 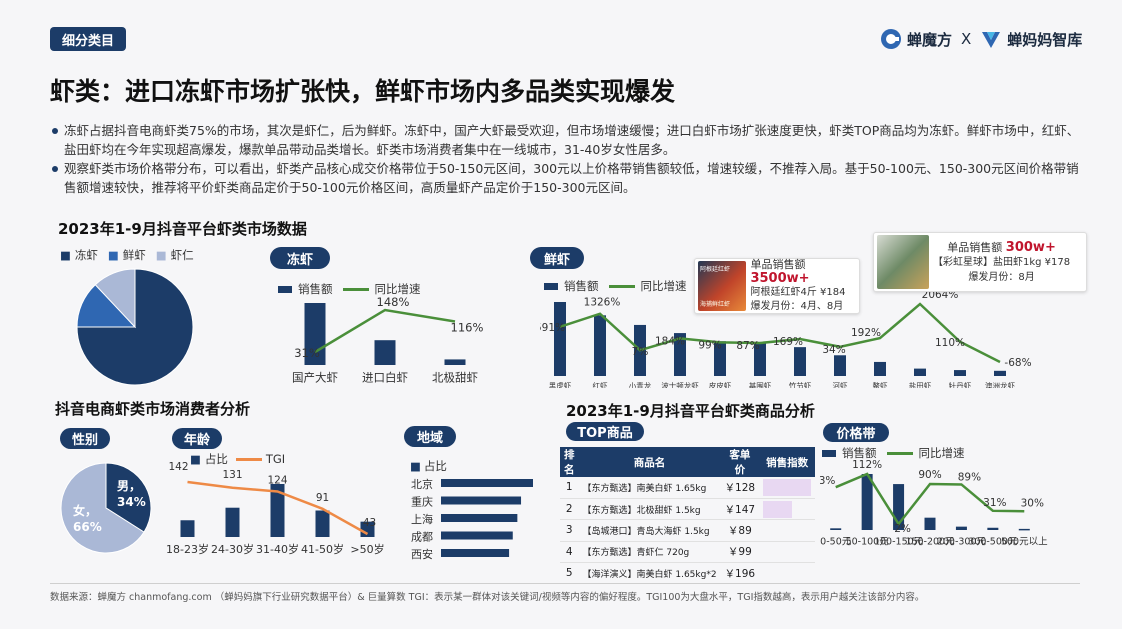 What do you see at coordinates (903, 262) in the screenshot?
I see `yantian-product-image` at bounding box center [903, 262].